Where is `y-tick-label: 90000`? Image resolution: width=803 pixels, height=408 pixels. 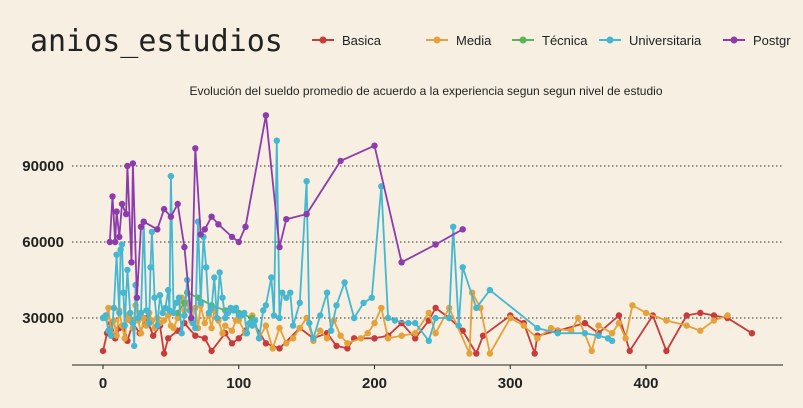 y-tick-label: 90000 is located at coordinates (43, 166).